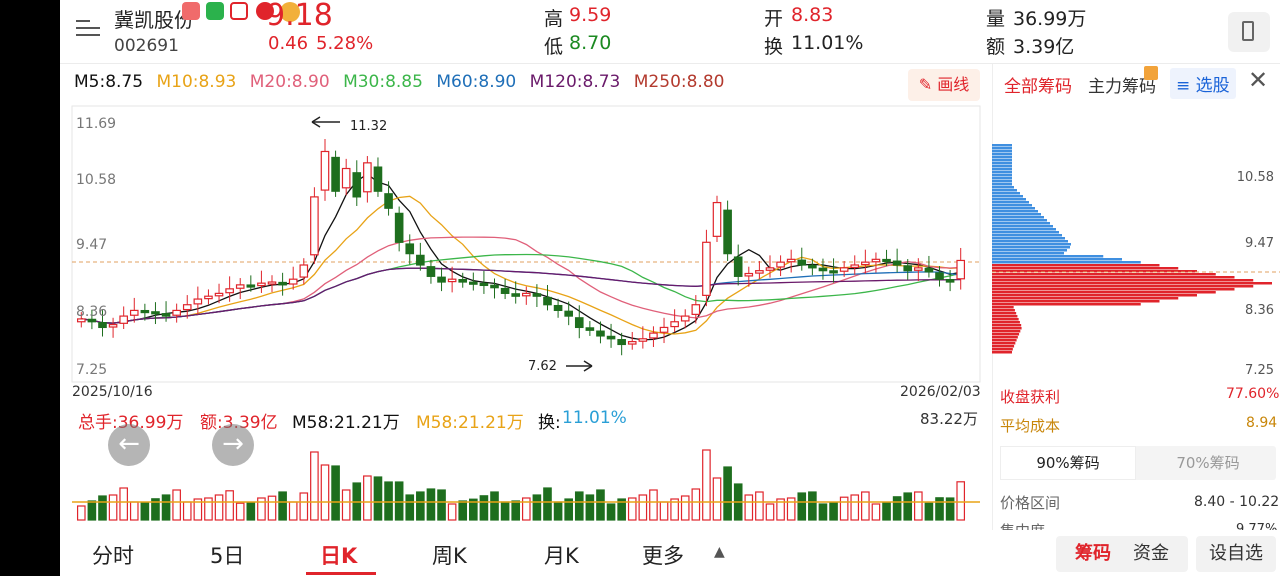  What do you see at coordinates (561, 556) in the screenshot?
I see `tab-monthly-k: 月K` at bounding box center [561, 556].